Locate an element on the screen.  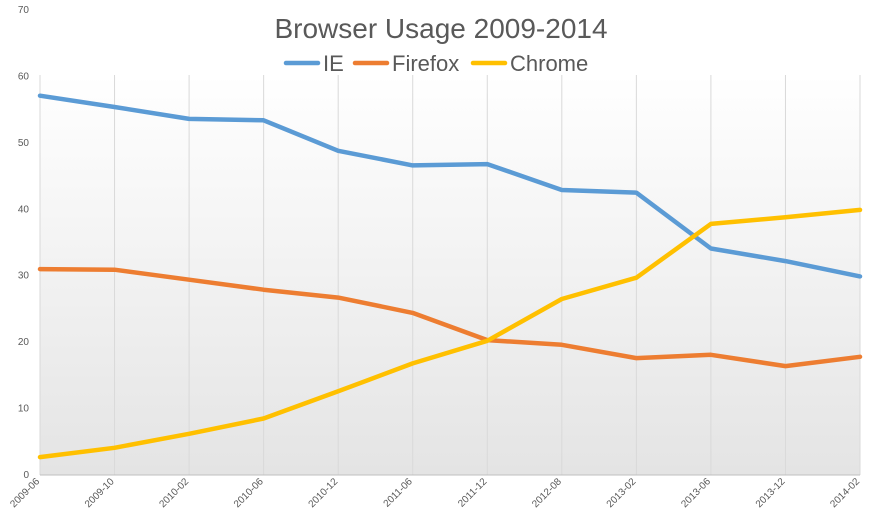
x-tick-label: 2013-02 is located at coordinates (622, 493).